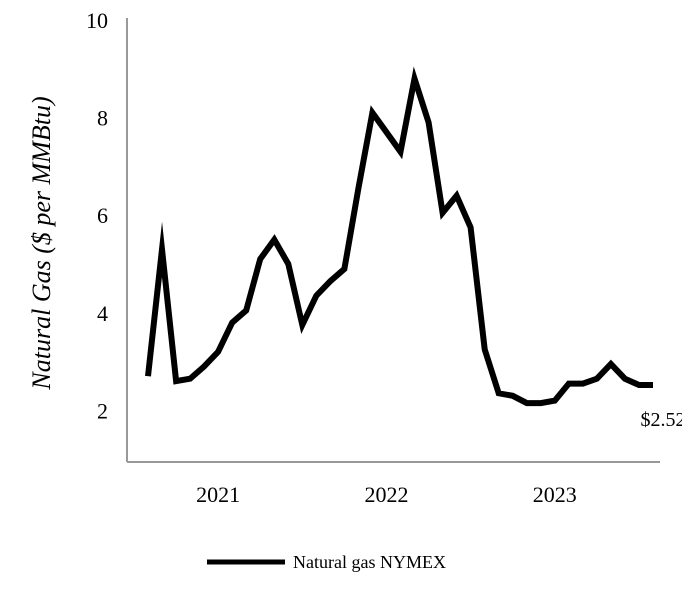 Image resolution: width=682 pixels, height=600 pixels. What do you see at coordinates (102, 215) in the screenshot?
I see `y-tick-label: 6` at bounding box center [102, 215].